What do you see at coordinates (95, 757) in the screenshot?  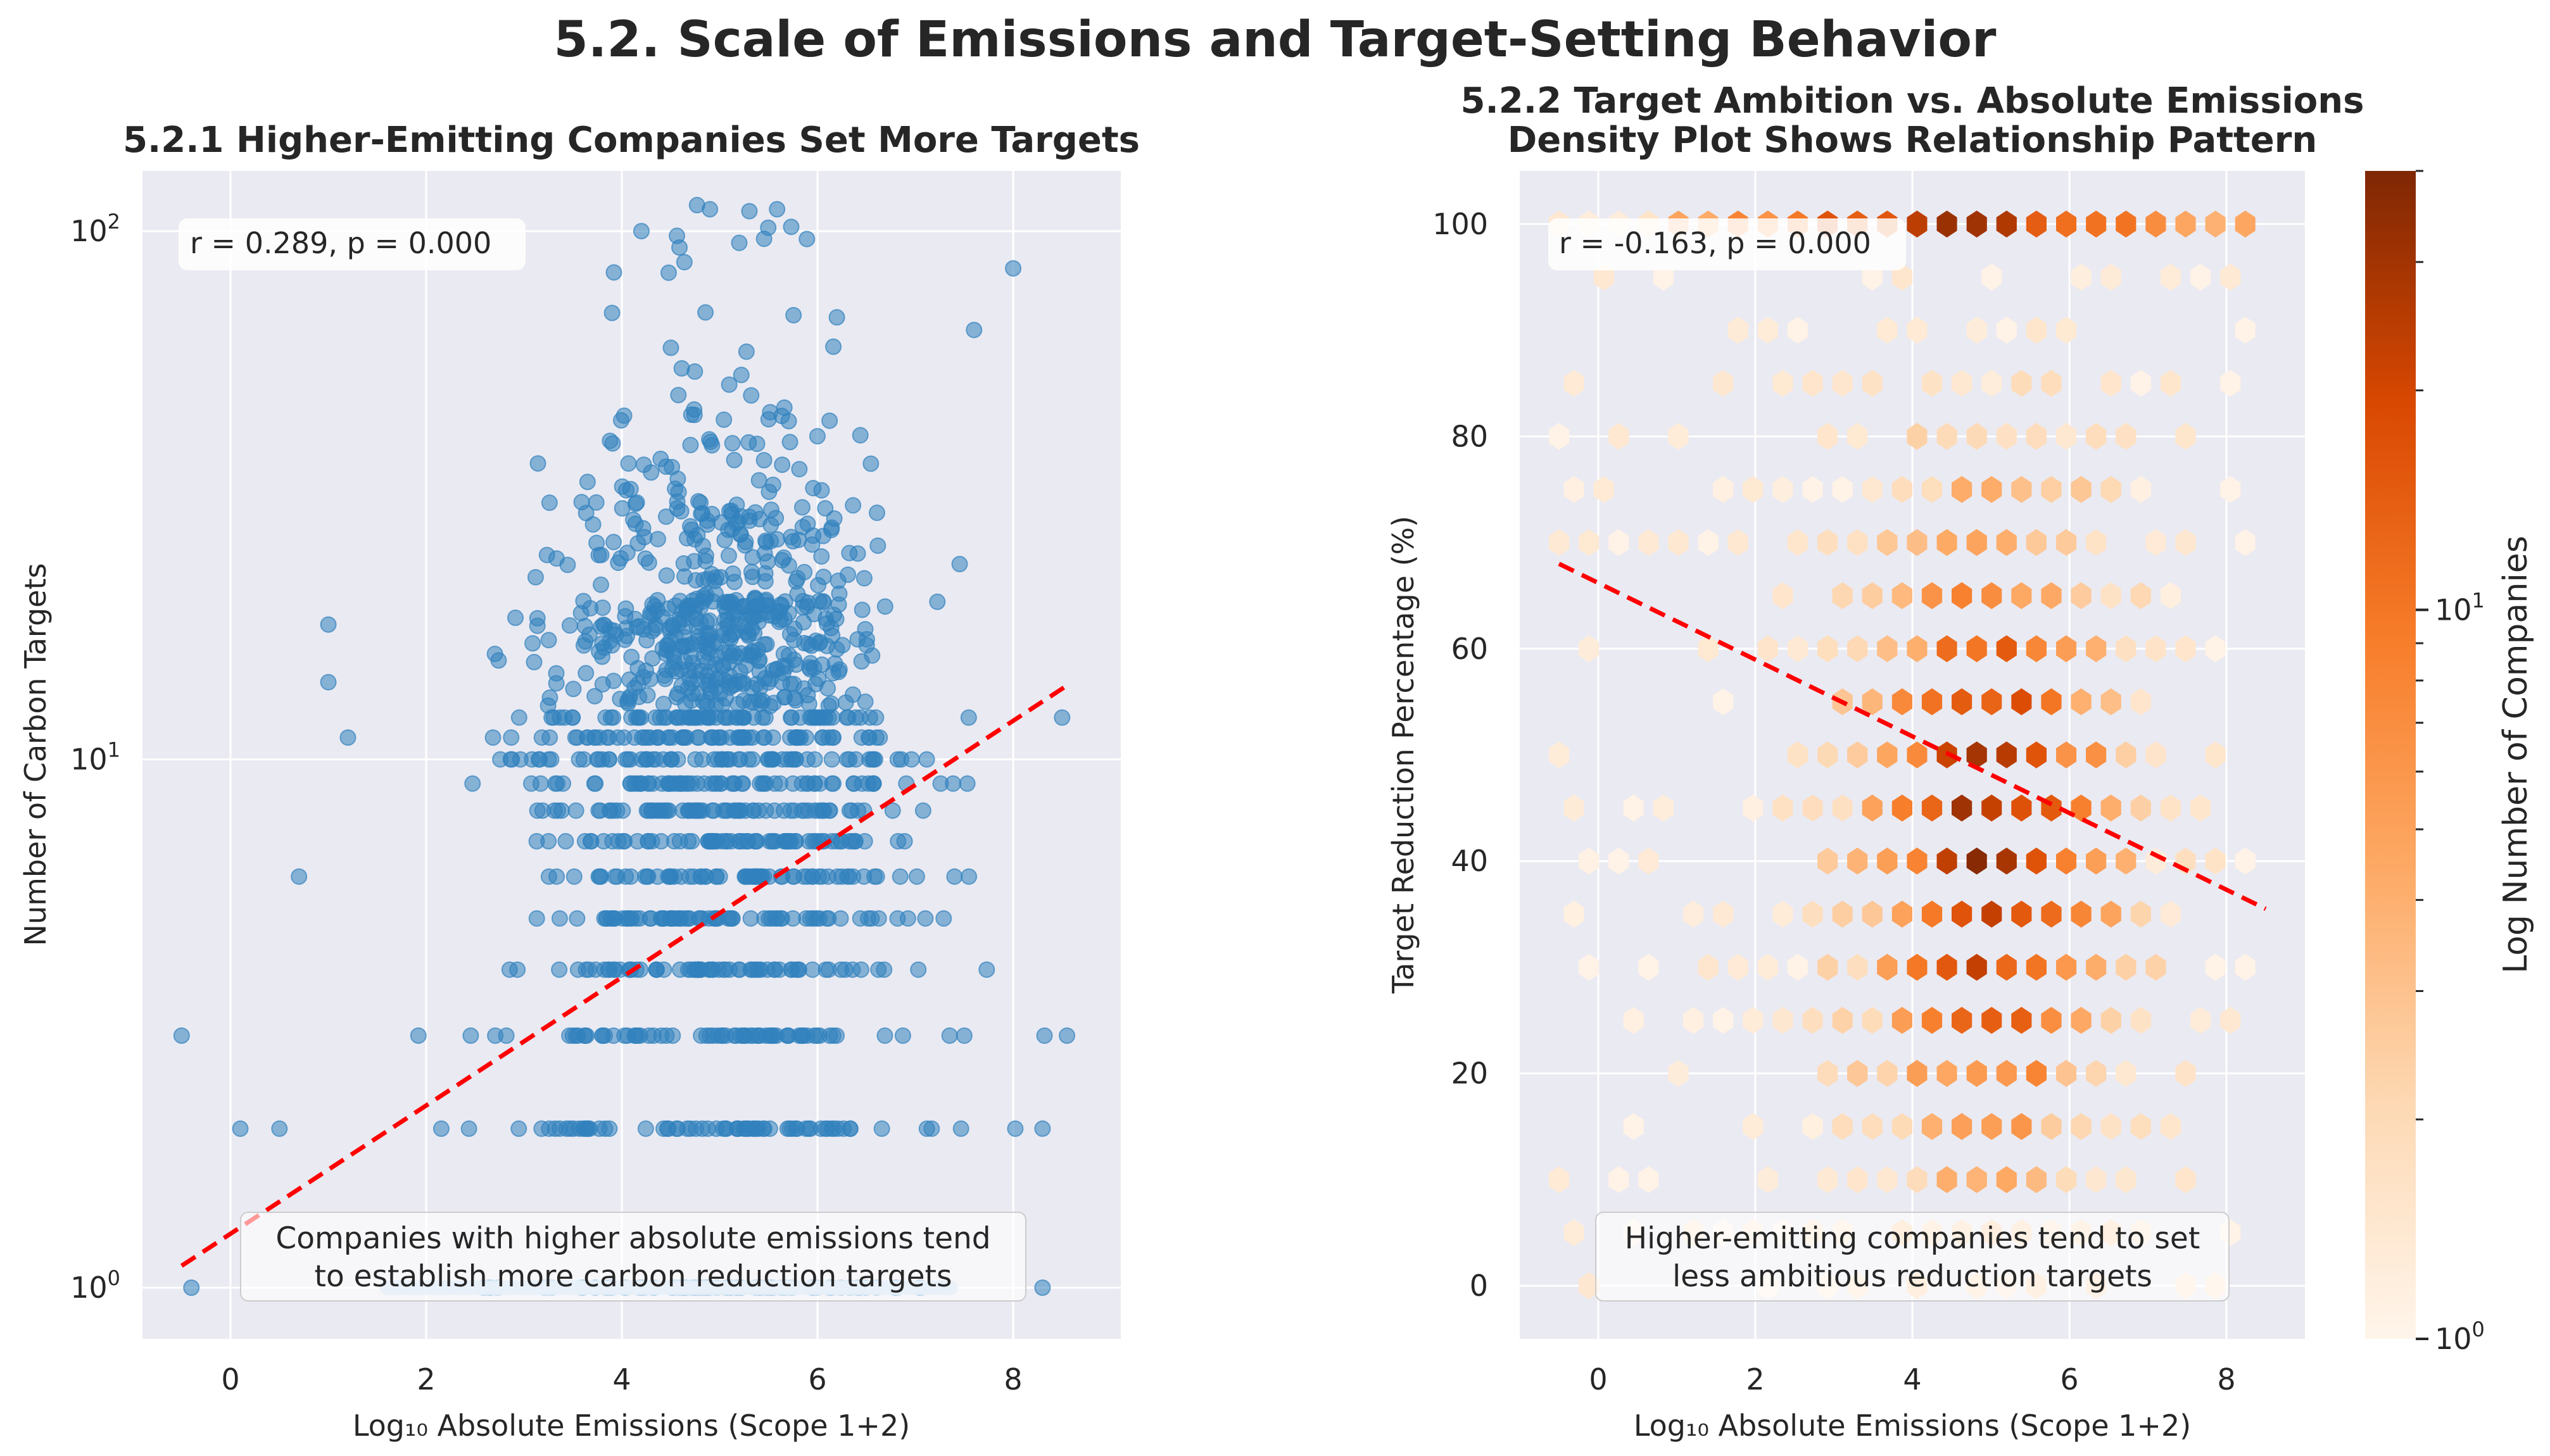 I see `scatter-y-tick: 10¹` at bounding box center [95, 757].